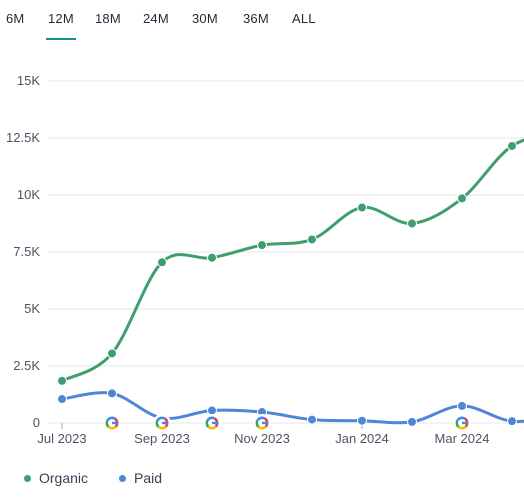 The width and height of the screenshot is (524, 500). What do you see at coordinates (162, 438) in the screenshot?
I see `x-tick-label: Sep 2023` at bounding box center [162, 438].